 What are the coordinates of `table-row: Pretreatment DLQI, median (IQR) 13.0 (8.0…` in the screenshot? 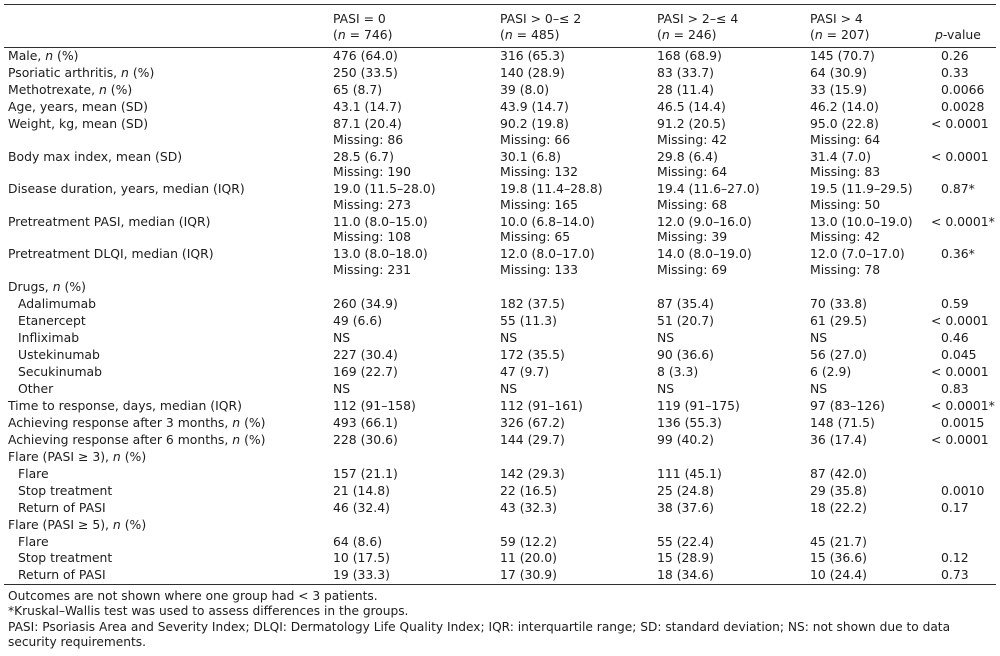 It's located at (500, 262).